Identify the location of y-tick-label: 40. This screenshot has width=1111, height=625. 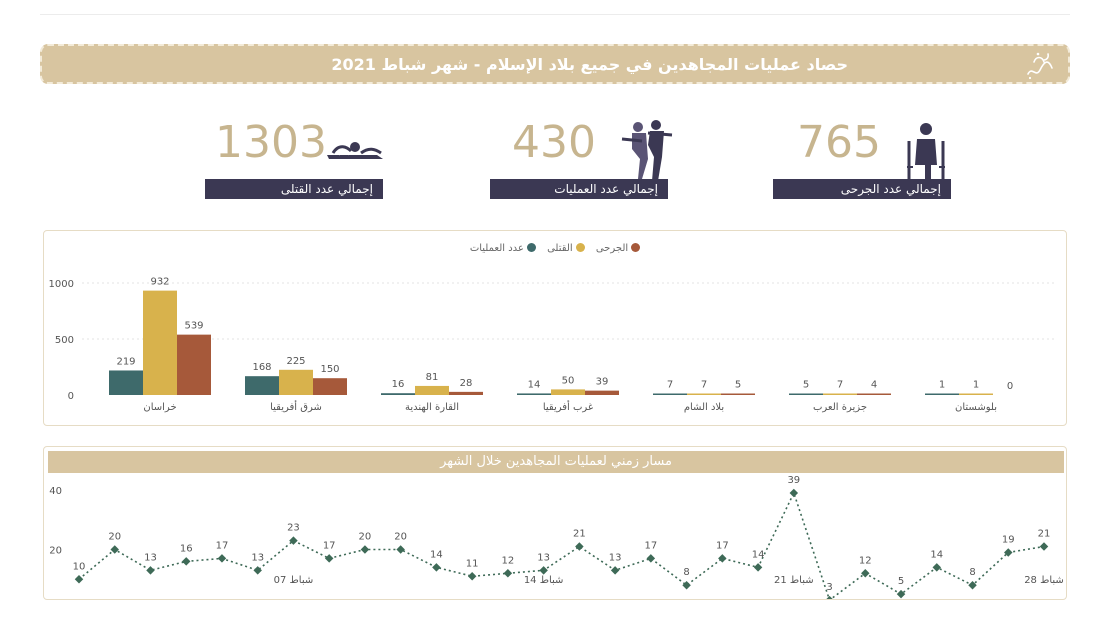
(55, 491).